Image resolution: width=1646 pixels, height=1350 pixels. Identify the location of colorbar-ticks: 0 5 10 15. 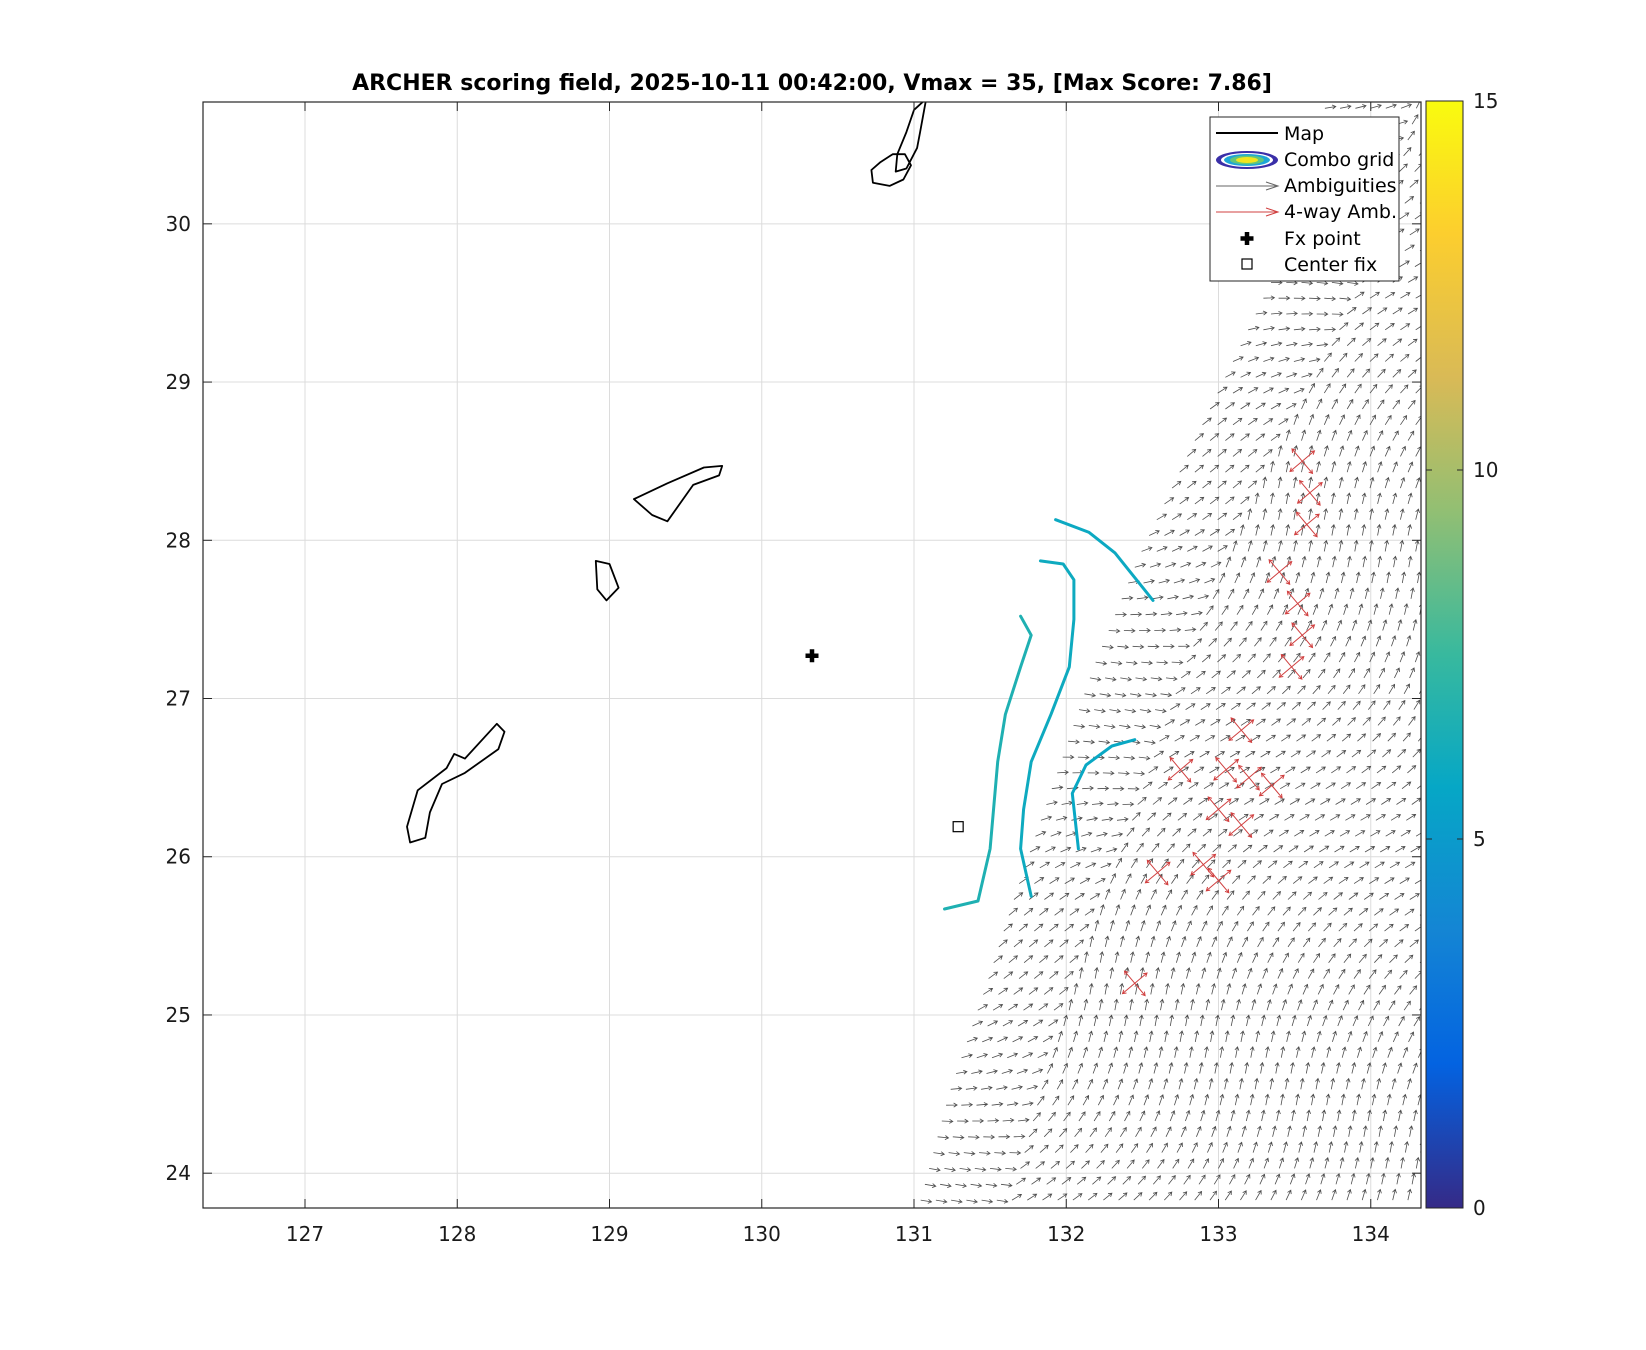
(1462, 654).